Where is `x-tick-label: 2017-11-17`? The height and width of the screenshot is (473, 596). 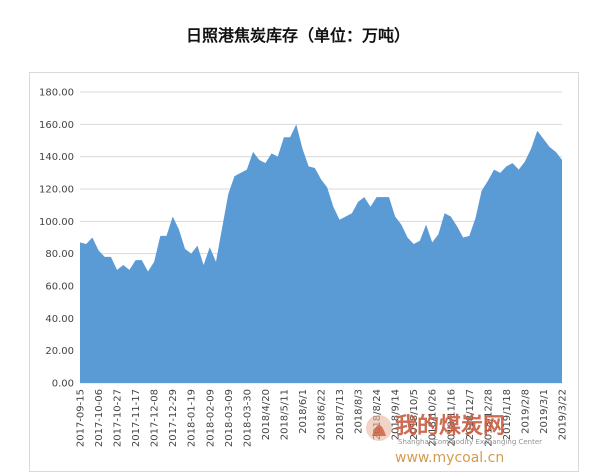
x-tick-label: 2017-11-17 is located at coordinates (136, 418).